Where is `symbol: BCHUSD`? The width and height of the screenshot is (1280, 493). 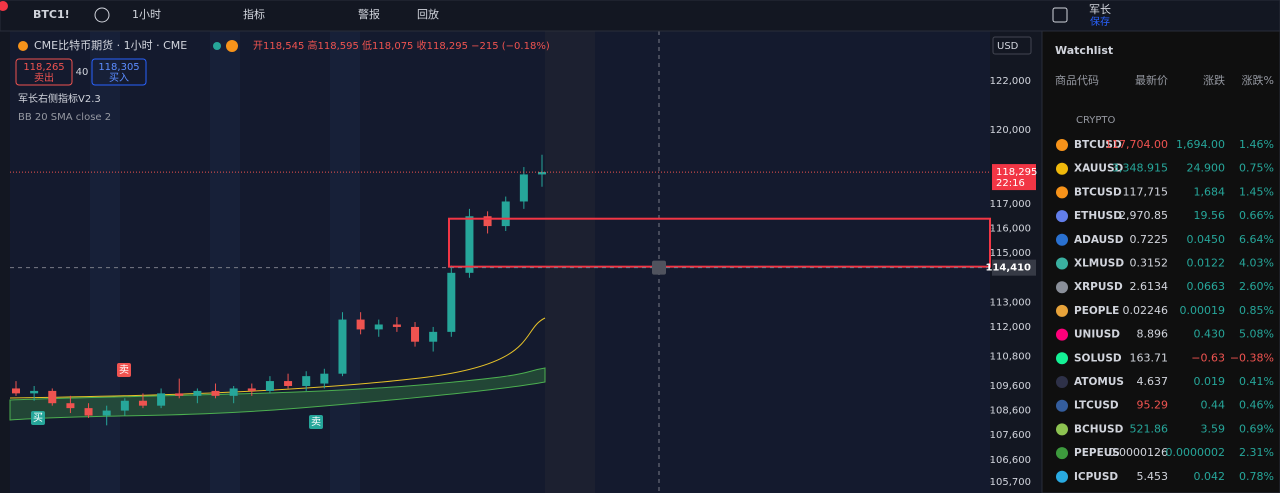 symbol: BCHUSD is located at coordinates (1099, 429).